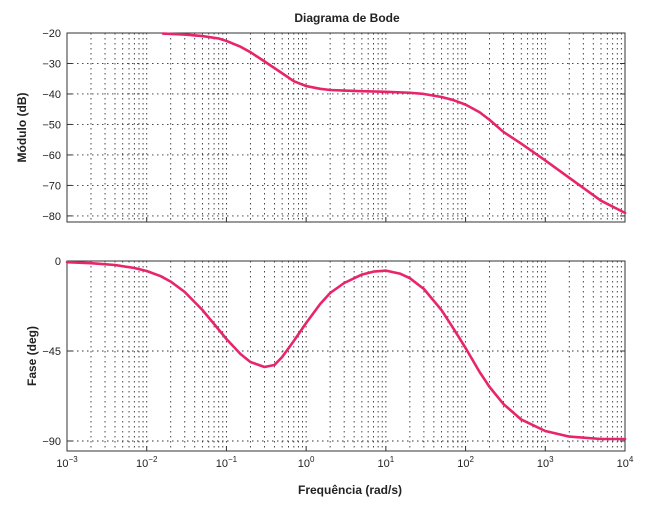 This screenshot has height=511, width=658. What do you see at coordinates (51, 186) in the screenshot?
I see `y-tick-label: −70` at bounding box center [51, 186].